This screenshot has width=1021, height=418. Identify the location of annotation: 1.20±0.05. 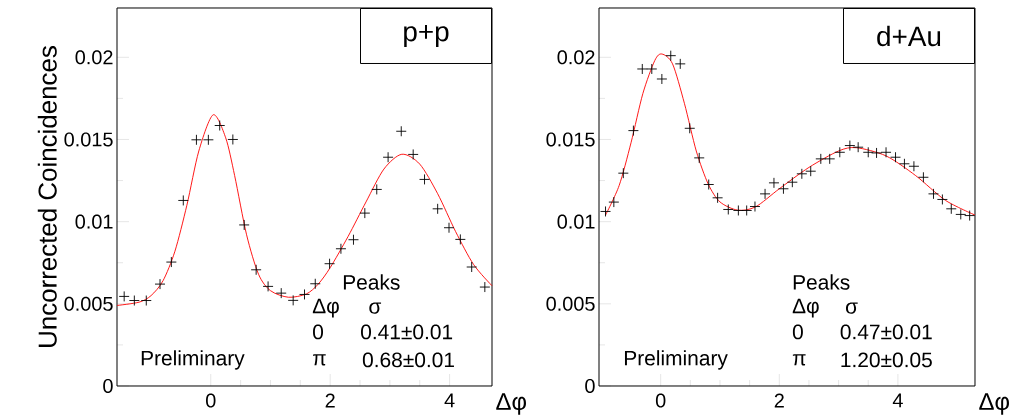
(886, 360).